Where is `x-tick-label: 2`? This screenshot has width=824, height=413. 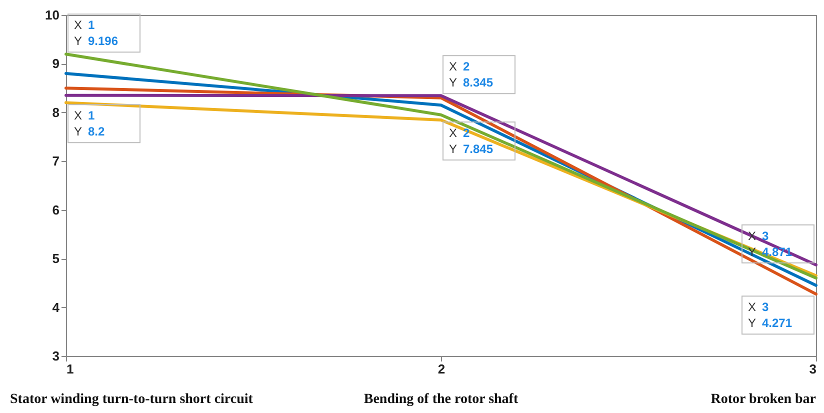
x-tick-label: 2 is located at coordinates (442, 369).